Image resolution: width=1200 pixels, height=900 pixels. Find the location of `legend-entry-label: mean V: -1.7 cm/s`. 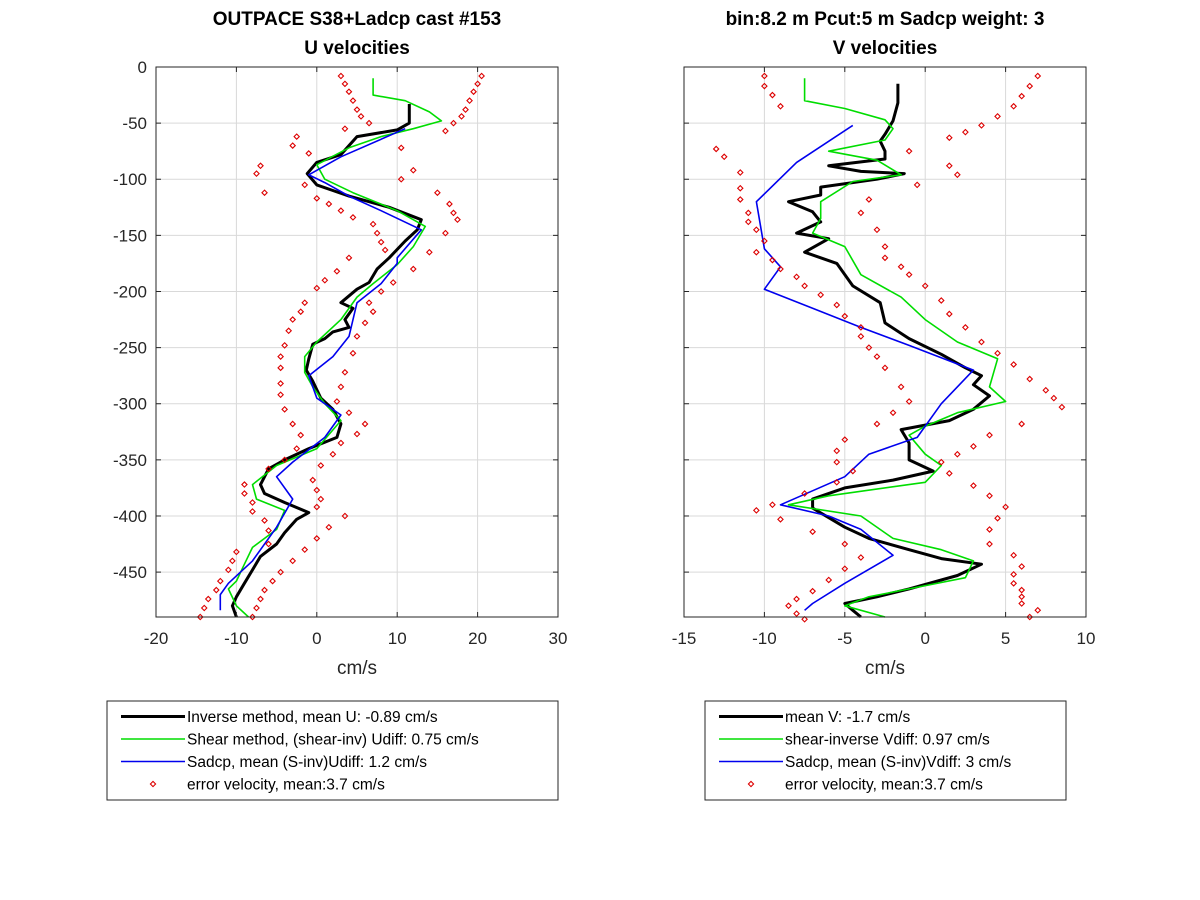

legend-entry-label: mean V: -1.7 cm/s is located at coordinates (847, 717).